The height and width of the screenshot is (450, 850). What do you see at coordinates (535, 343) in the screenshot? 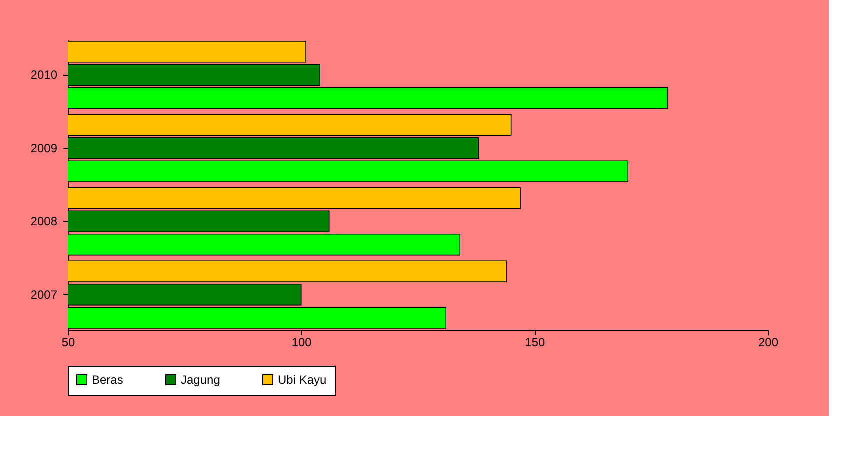
I see `x-tick-label: 150` at bounding box center [535, 343].